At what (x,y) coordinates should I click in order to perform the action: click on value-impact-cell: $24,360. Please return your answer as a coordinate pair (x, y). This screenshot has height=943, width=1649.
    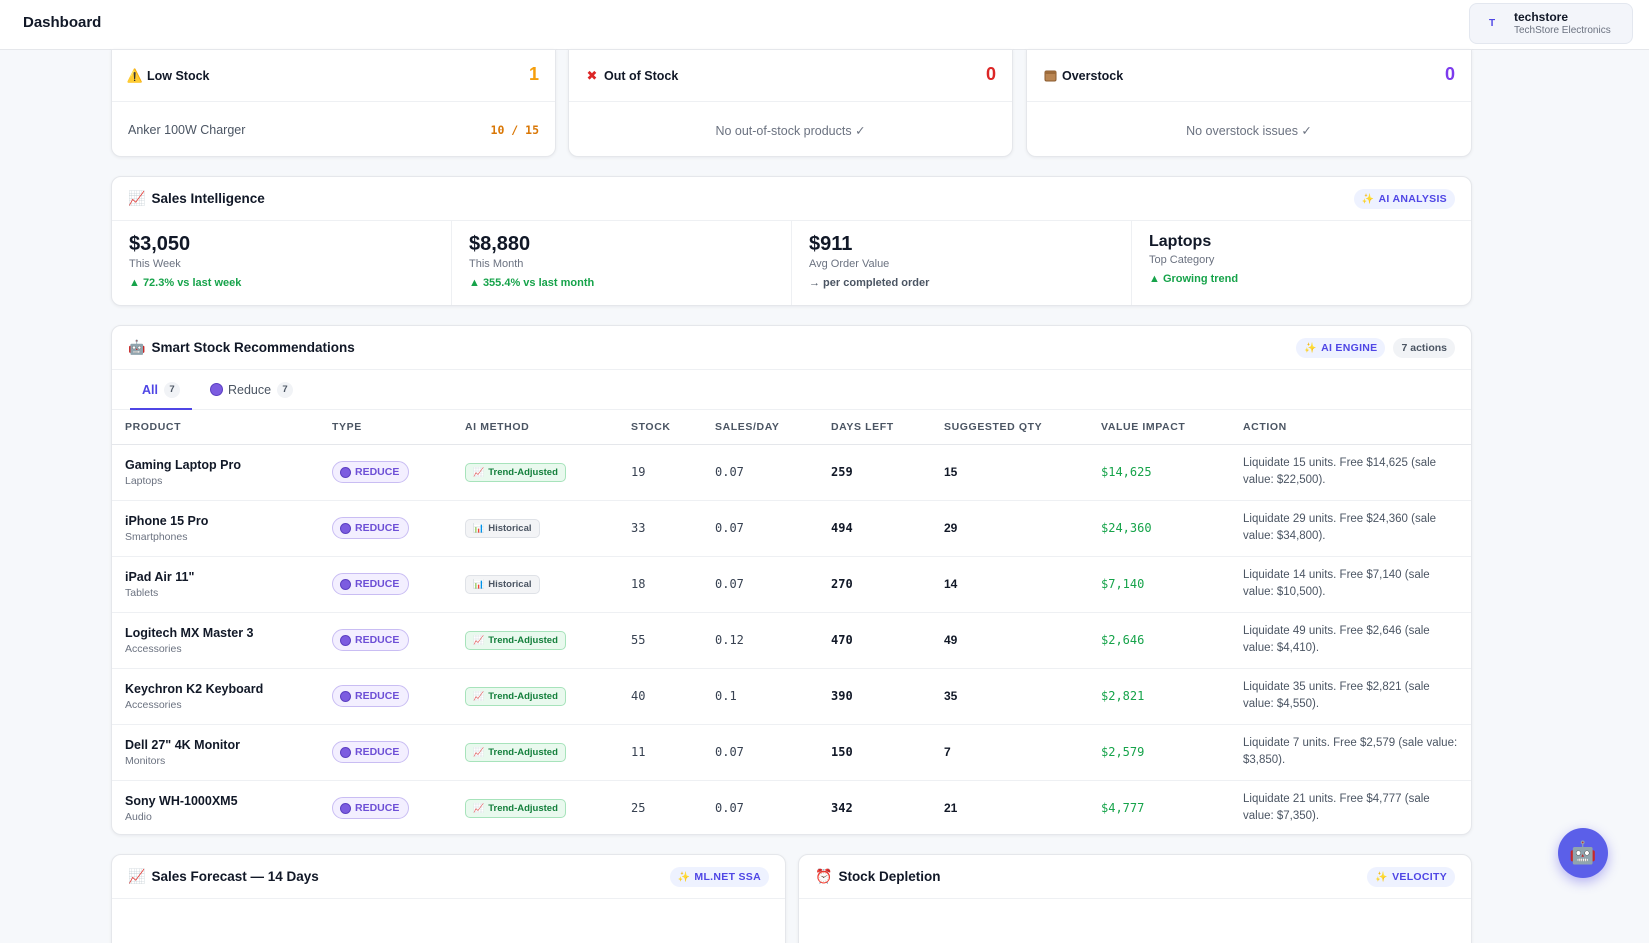
    Looking at the image, I should click on (1159, 528).